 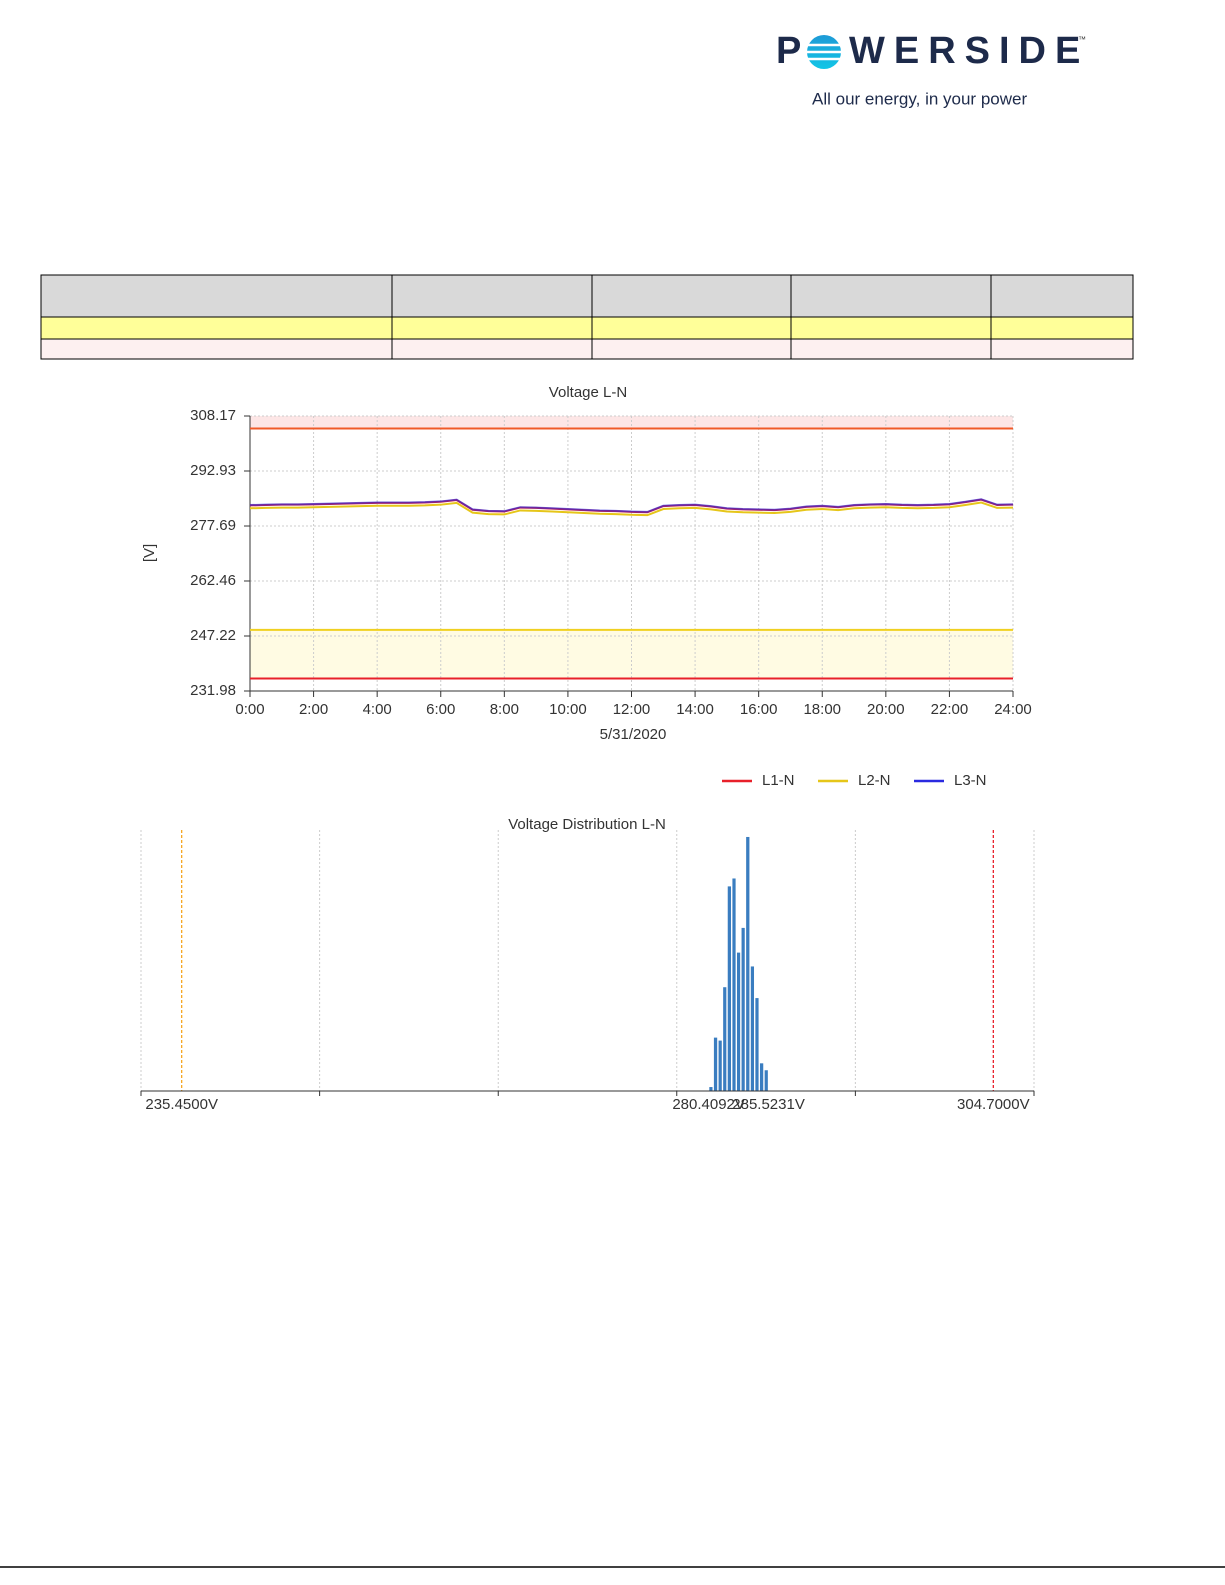 What do you see at coordinates (759, 709) in the screenshot?
I see `x-tick-label: 16:00` at bounding box center [759, 709].